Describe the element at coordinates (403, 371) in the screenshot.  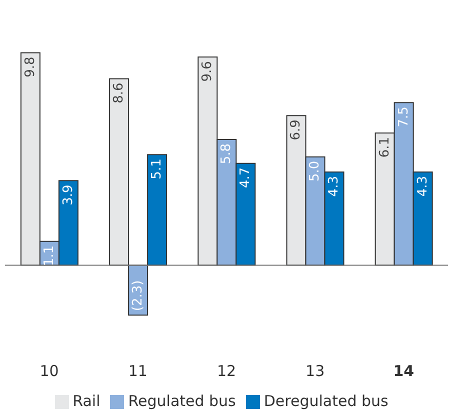
I see `x-tick-label: 14` at that location.